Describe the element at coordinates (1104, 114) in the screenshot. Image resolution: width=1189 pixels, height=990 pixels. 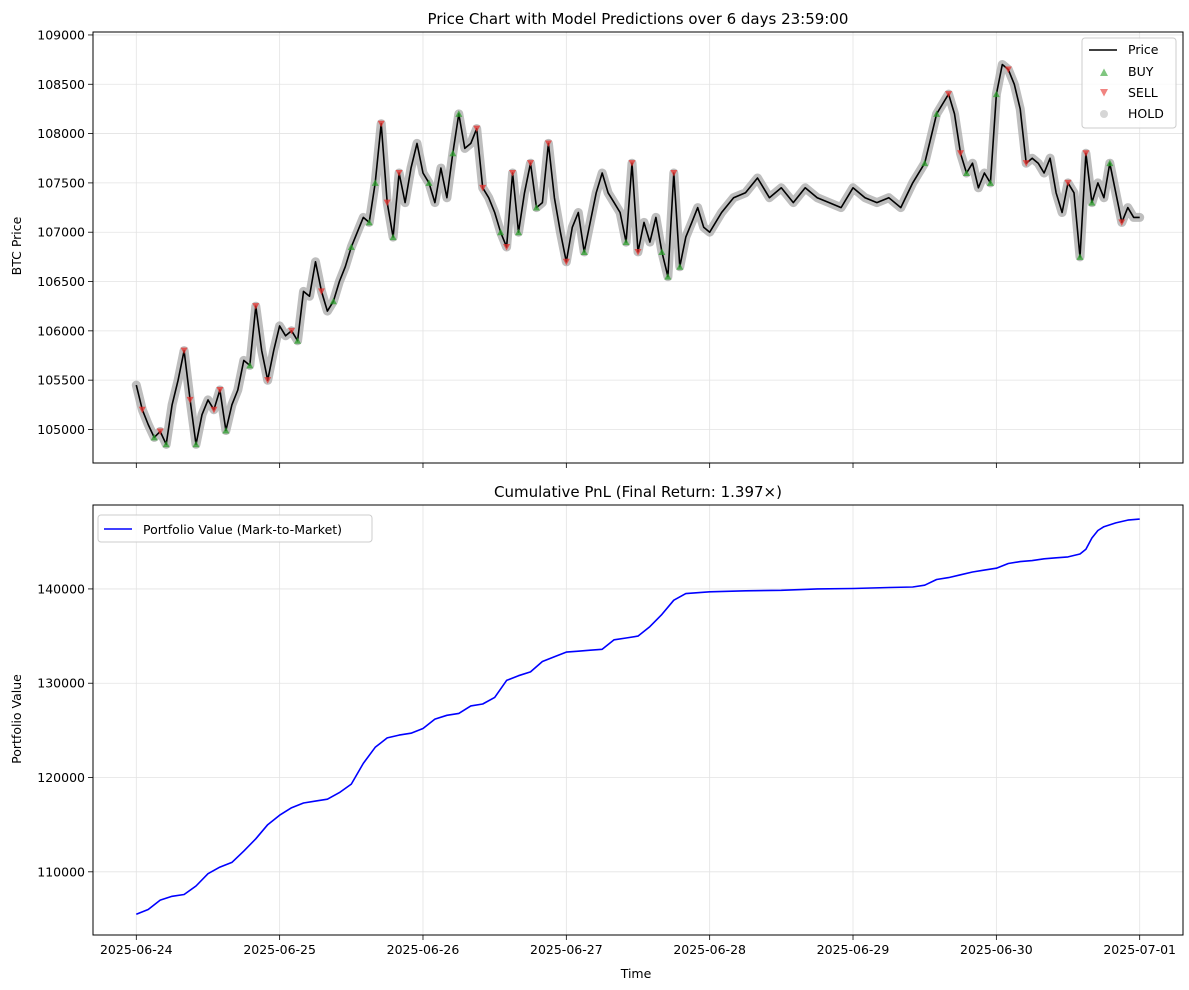
I see `legend-hold-circle-icon` at that location.